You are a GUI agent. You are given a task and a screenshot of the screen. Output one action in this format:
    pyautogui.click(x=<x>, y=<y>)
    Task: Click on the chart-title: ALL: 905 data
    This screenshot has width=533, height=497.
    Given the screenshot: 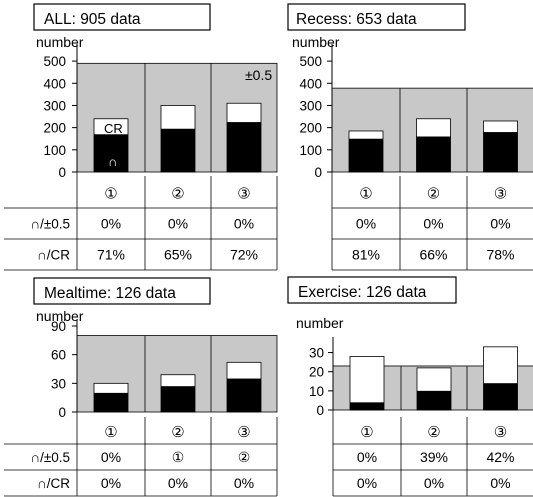 What is the action you would take?
    pyautogui.click(x=92, y=19)
    